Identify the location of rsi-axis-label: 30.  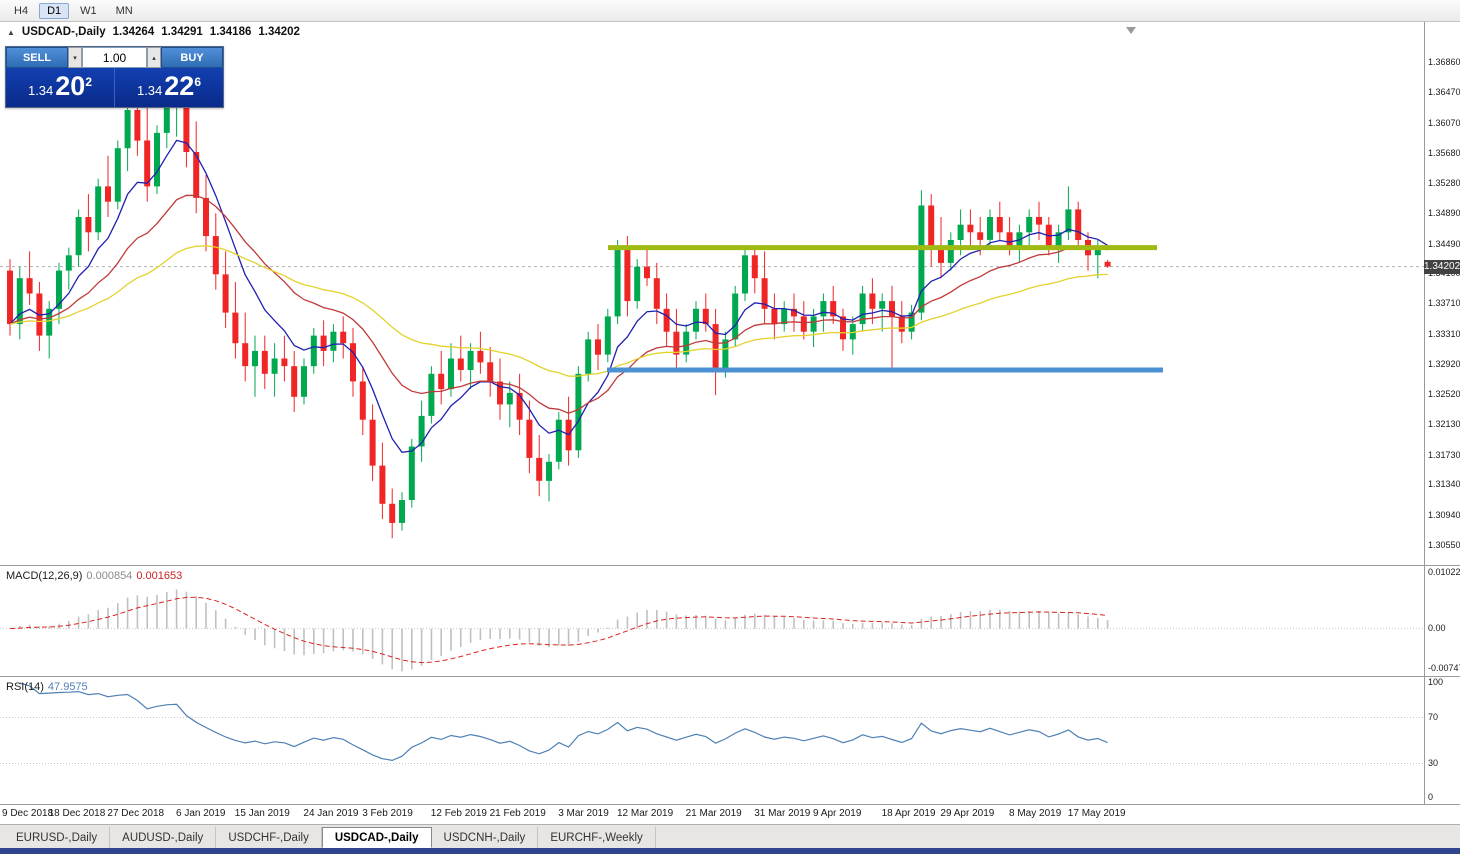
(1433, 762).